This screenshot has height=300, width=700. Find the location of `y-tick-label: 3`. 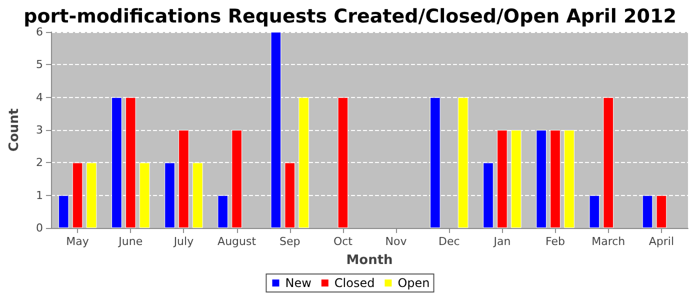

y-tick-label: 3 is located at coordinates (39, 130).